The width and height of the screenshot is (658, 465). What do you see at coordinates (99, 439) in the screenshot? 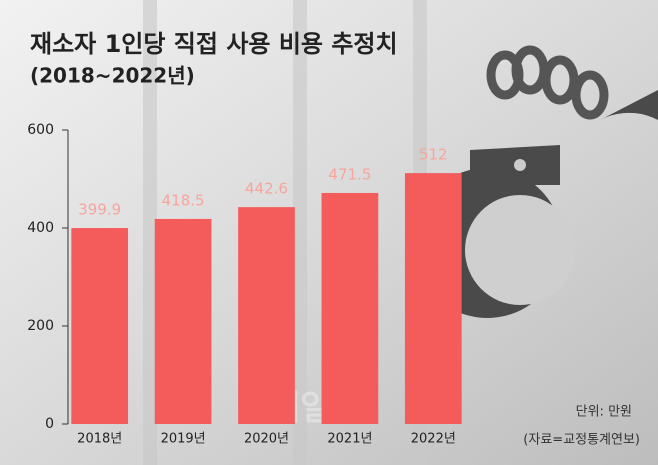
I see `x-tick-label: 2018년` at bounding box center [99, 439].